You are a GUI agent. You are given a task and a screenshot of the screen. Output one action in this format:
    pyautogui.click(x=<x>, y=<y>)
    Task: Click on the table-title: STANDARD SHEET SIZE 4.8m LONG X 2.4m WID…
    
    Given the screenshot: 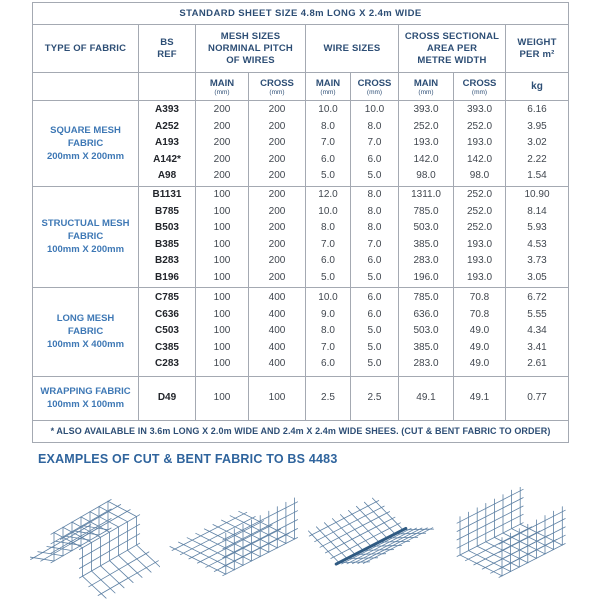 What is the action you would take?
    pyautogui.click(x=300, y=13)
    